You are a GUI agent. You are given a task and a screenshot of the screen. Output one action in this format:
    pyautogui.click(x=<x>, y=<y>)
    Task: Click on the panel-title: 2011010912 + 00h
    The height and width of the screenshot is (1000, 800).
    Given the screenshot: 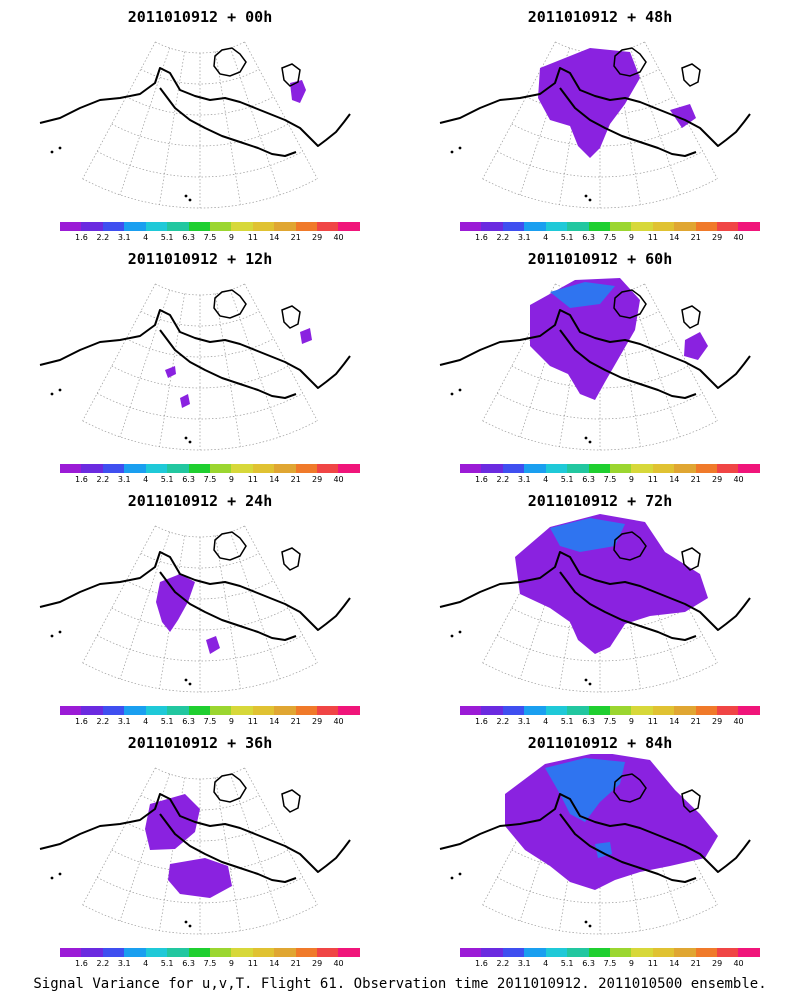 What is the action you would take?
    pyautogui.click(x=200, y=17)
    